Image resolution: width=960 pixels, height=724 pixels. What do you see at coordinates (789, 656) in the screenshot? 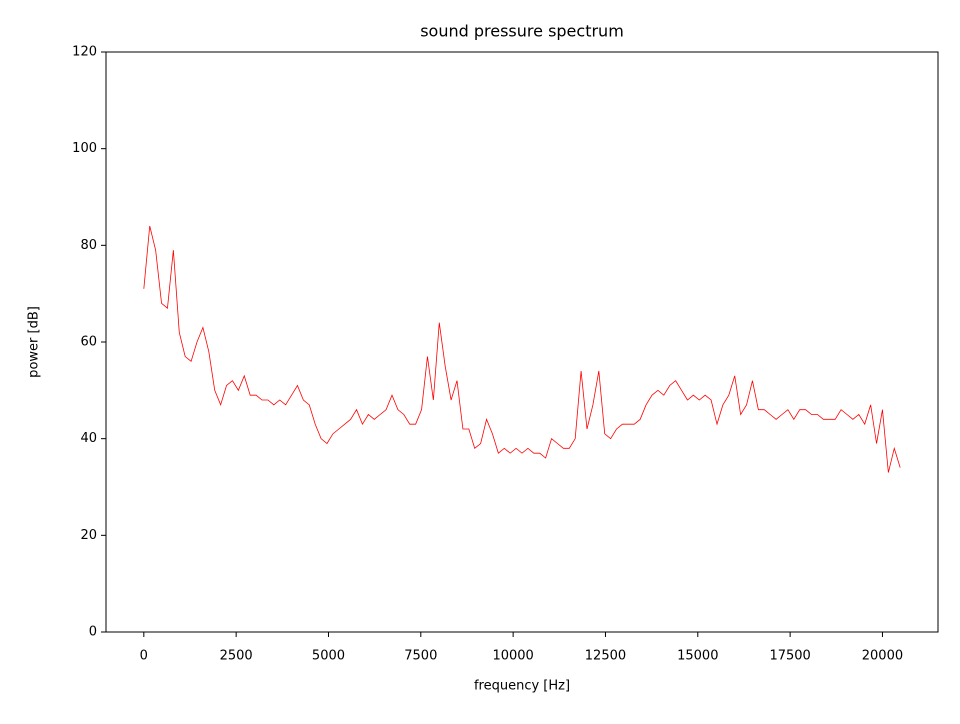
I see `x-tick-label: 17500` at bounding box center [789, 656].